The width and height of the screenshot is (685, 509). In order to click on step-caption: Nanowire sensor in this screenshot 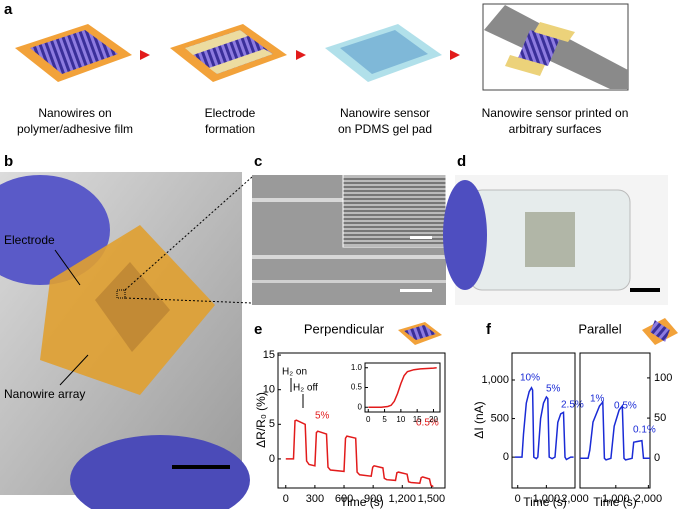, I will do `click(385, 113)`.